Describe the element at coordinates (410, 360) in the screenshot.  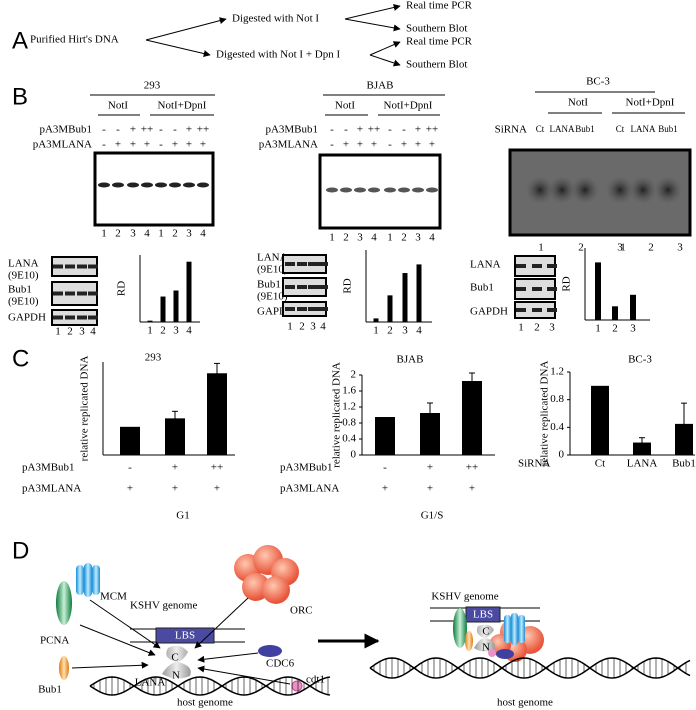
I see `chart-title: BJAB` at that location.